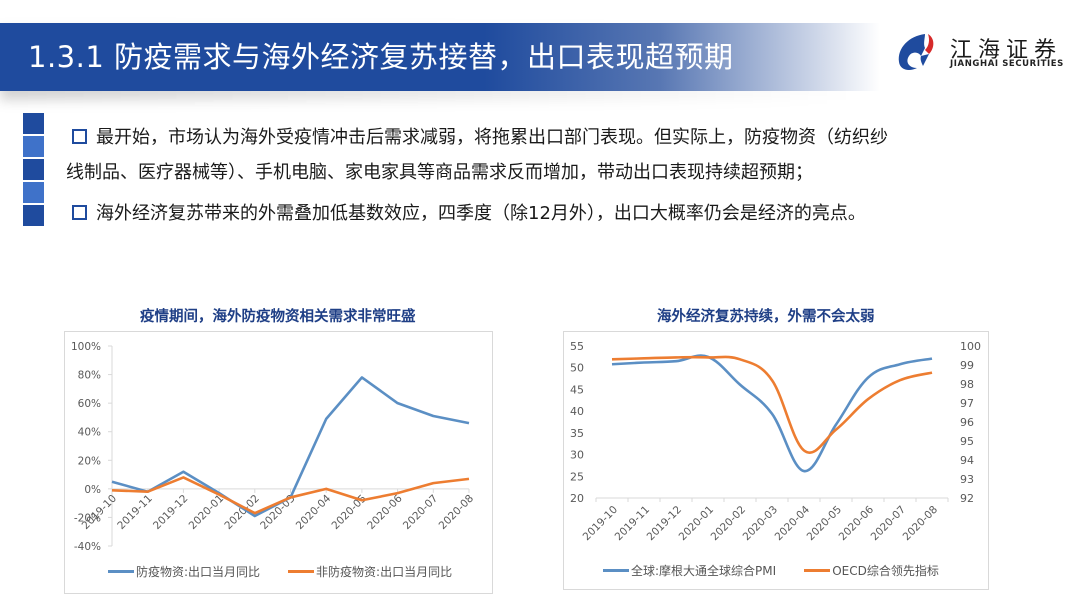 Image resolution: width=1080 pixels, height=608 pixels. Describe the element at coordinates (967, 441) in the screenshot. I see `svg-text: 95` at that location.